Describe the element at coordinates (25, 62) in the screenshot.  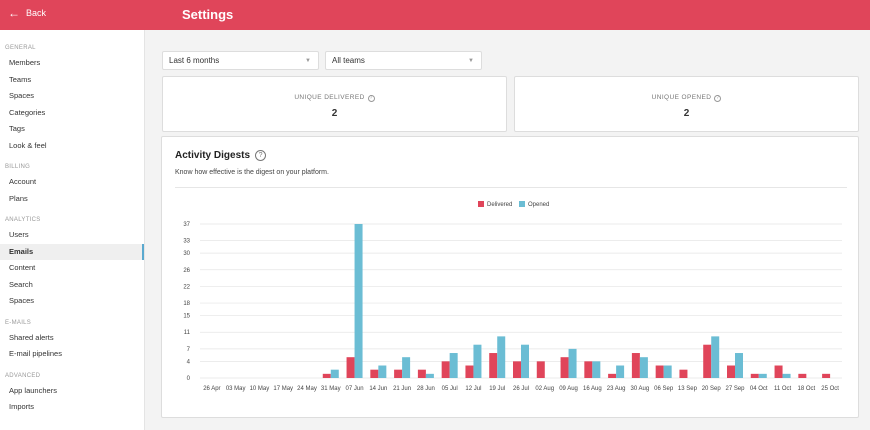
I see `sidebar-item-members: Members` at that location.